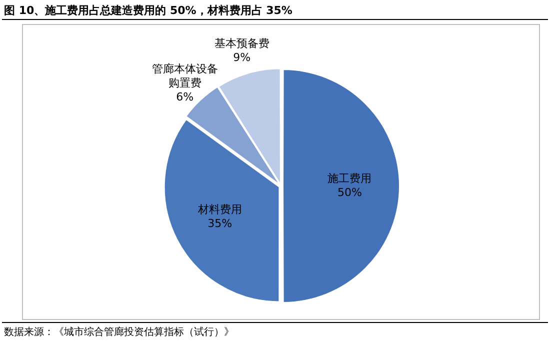  Describe the element at coordinates (148, 10) in the screenshot. I see `chart-title: 图 10、施工费用占总建造费用的 50%，材料费用占 35%` at that location.